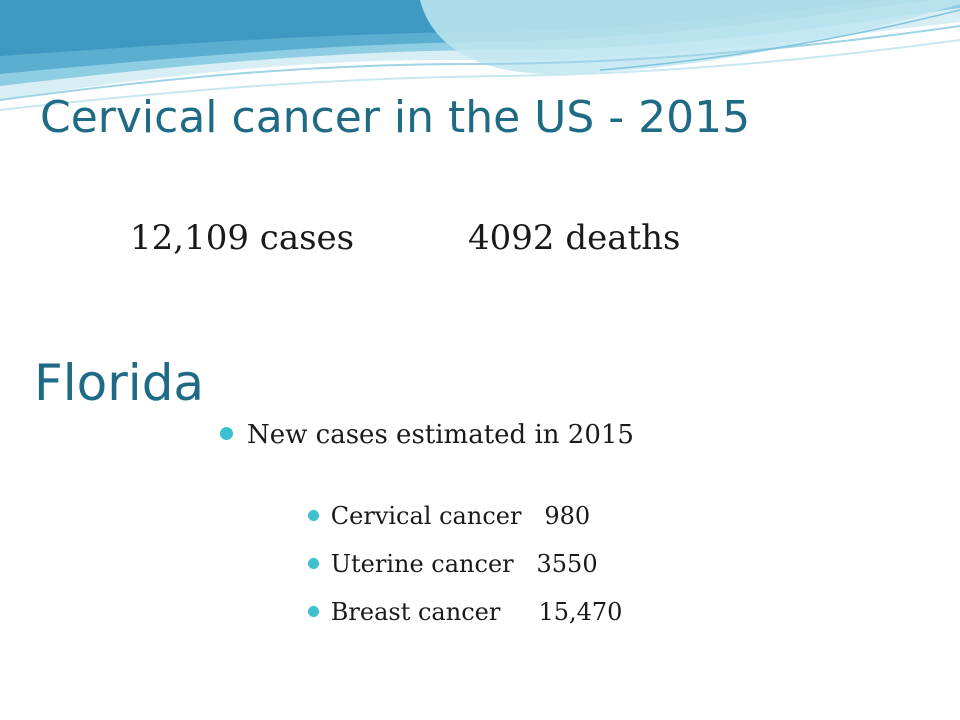 The width and height of the screenshot is (960, 720). Describe the element at coordinates (476, 612) in the screenshot. I see `sub-bullet-text: Breast cancer 15,470` at that location.